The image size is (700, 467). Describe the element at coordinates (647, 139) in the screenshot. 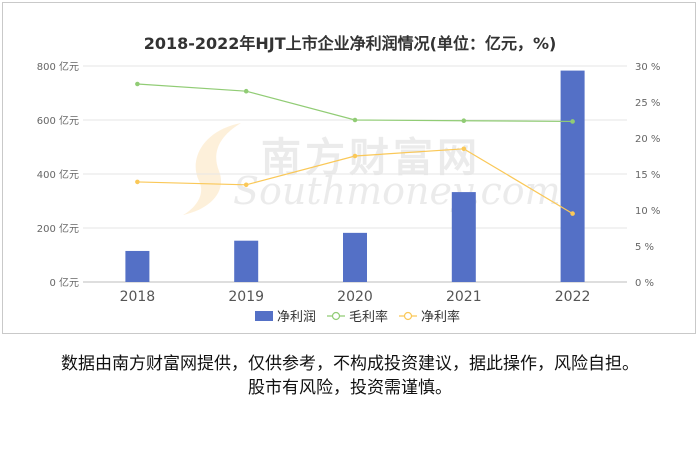

I see `right-axis-tick-label: 20 %` at that location.